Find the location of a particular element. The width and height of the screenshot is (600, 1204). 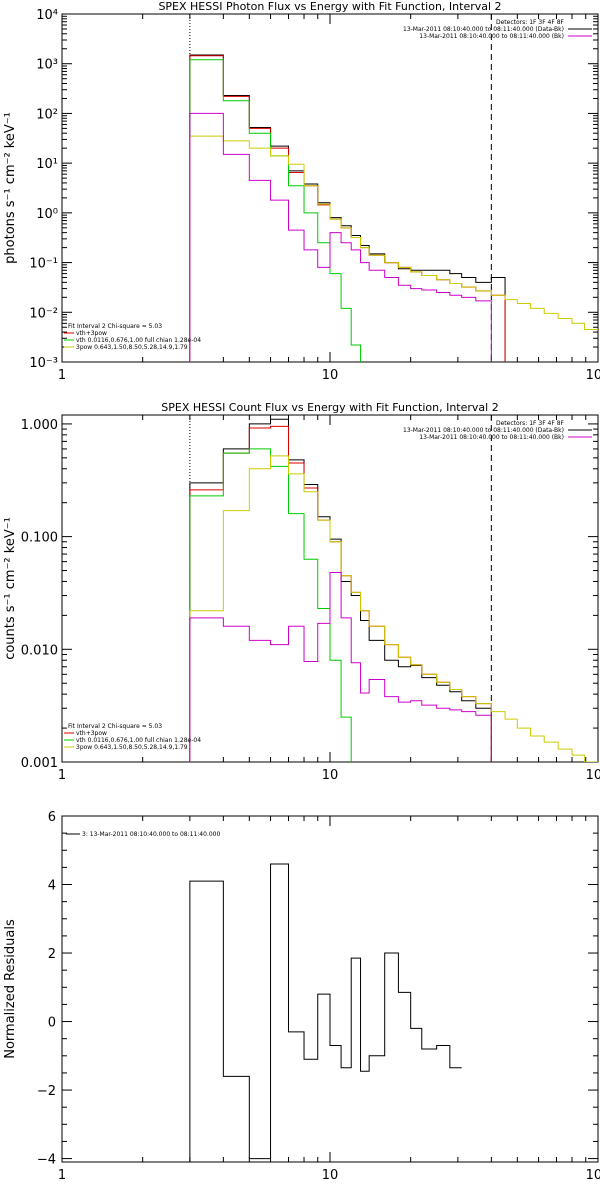

y-tick-label: 10⁰ is located at coordinates (47, 214).